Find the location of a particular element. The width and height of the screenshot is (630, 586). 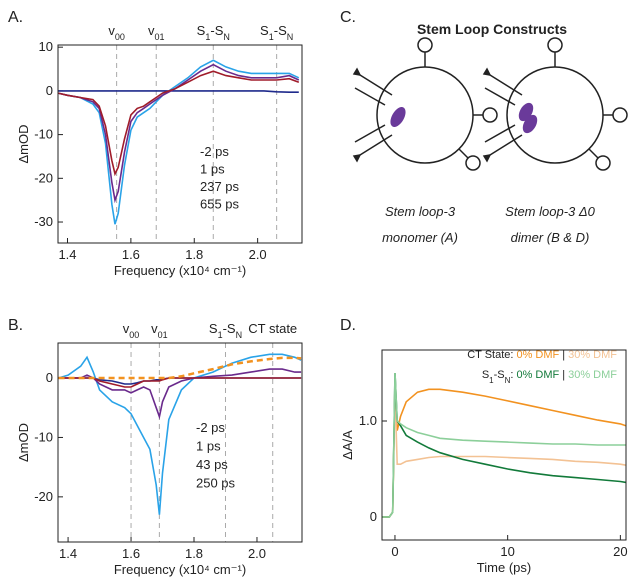

x-tick-label: 0 is located at coordinates (394, 551).